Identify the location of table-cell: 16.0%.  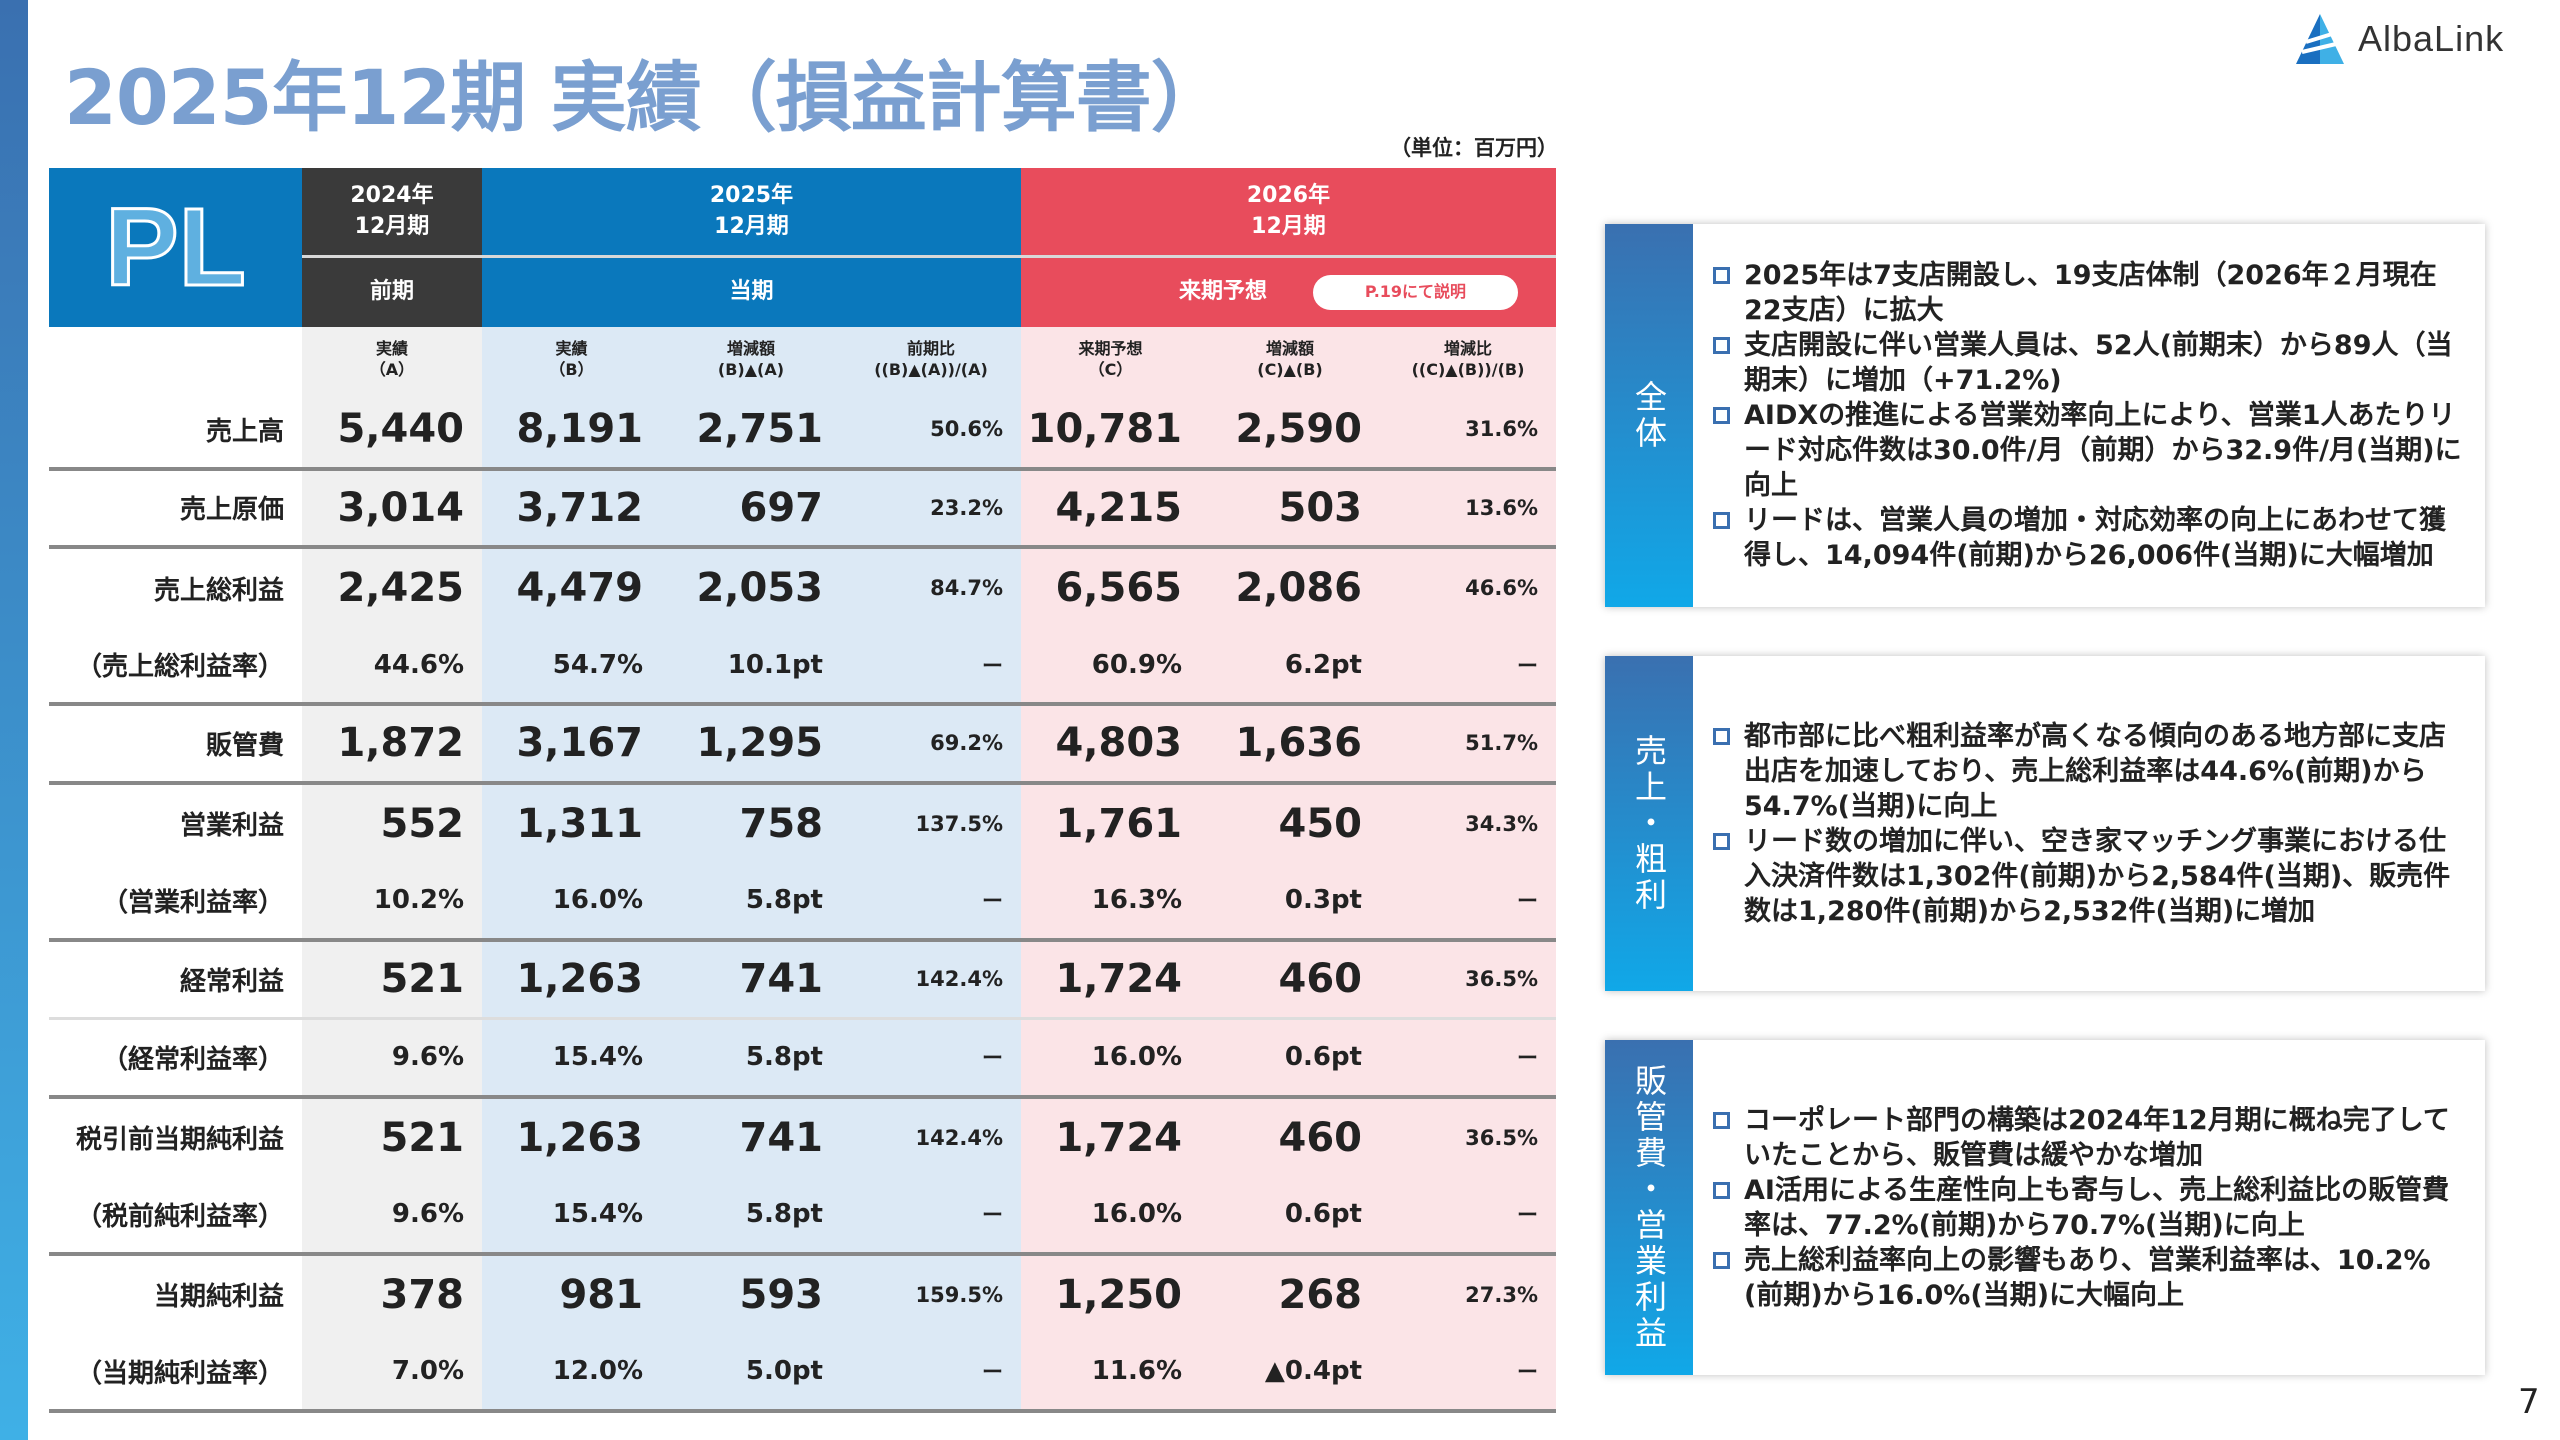
(1110, 1059).